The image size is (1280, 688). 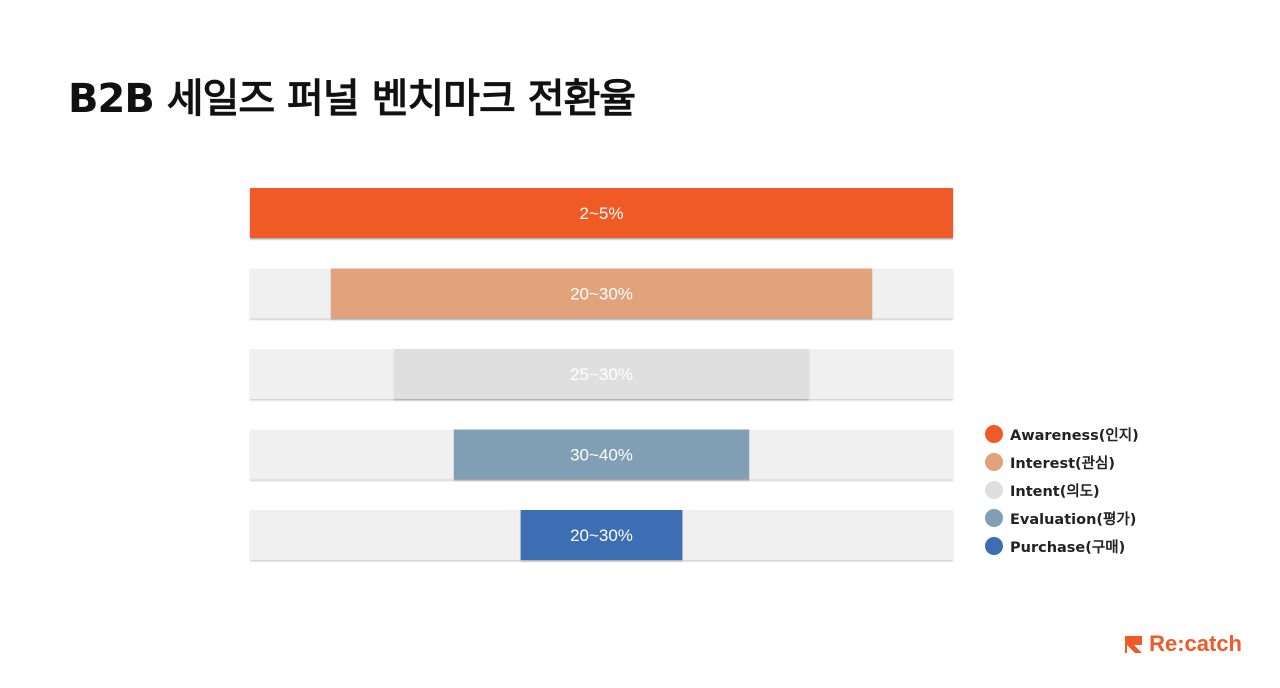 I want to click on brand-name: Re:catch, so click(x=1195, y=643).